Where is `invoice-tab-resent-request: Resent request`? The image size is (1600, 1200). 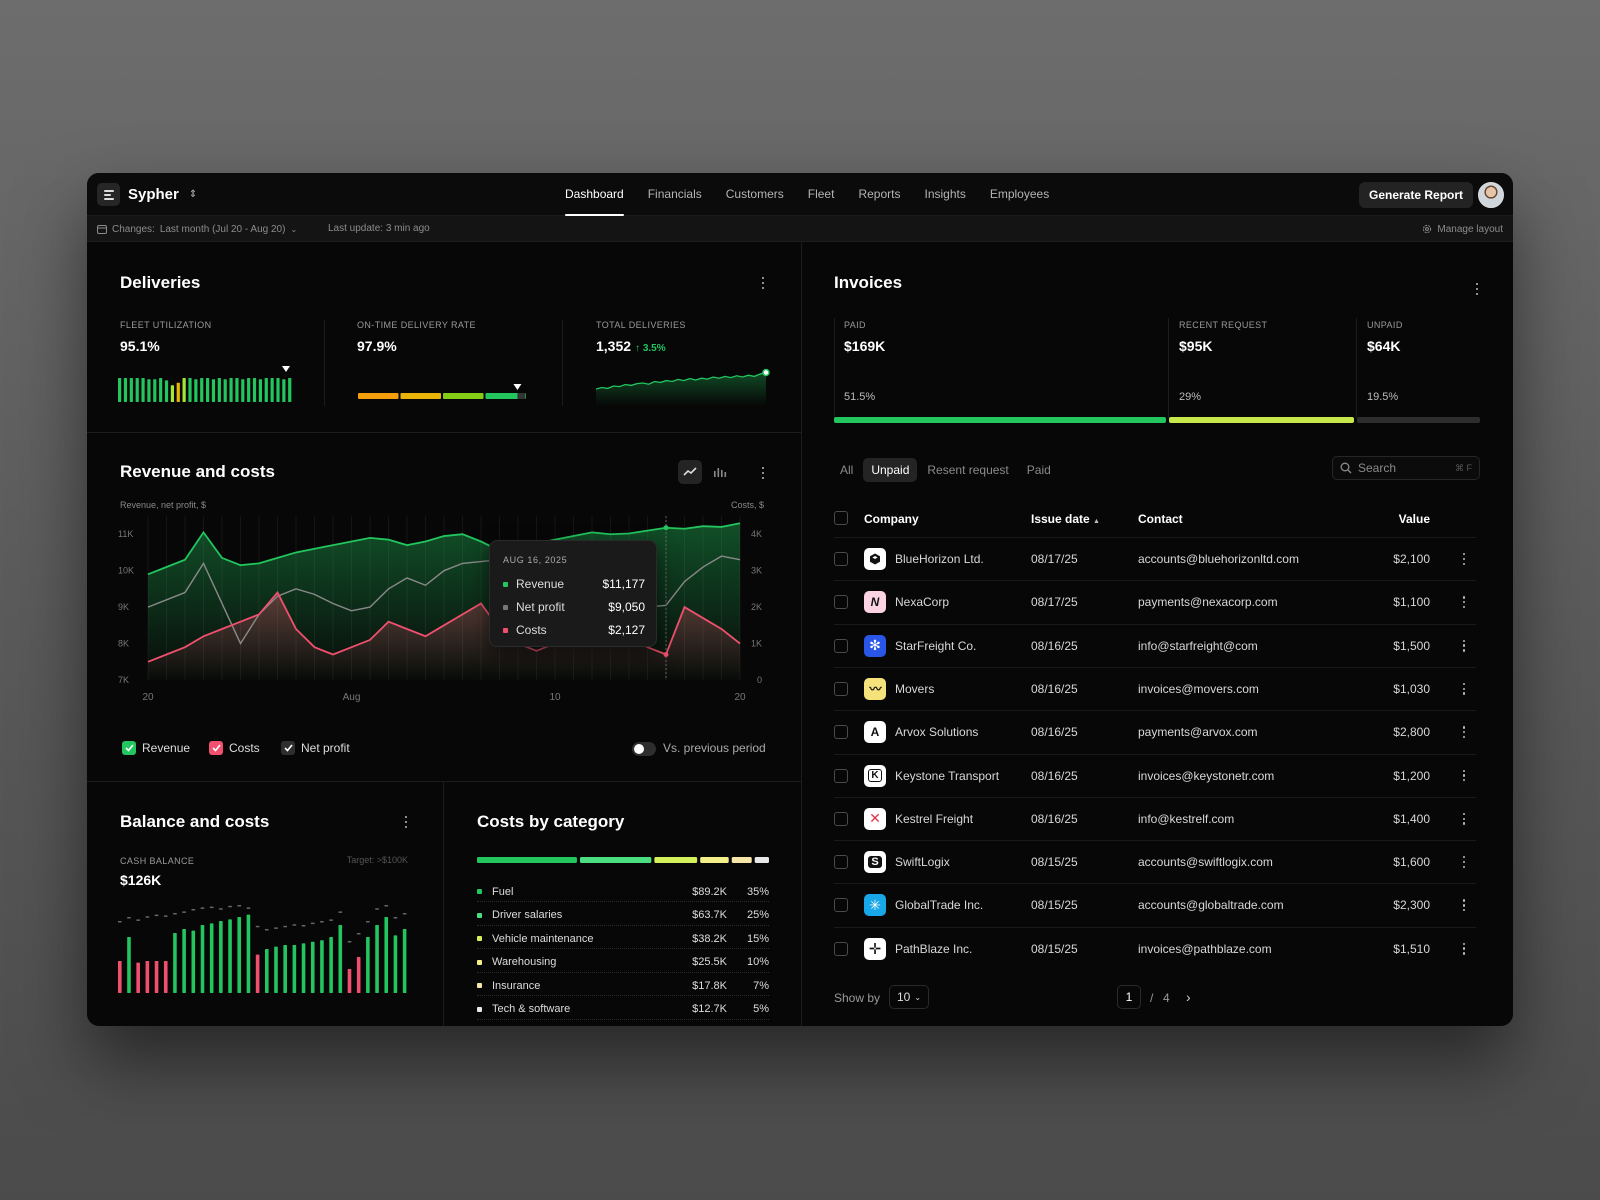
invoice-tab-resent-request: Resent request is located at coordinates (968, 470).